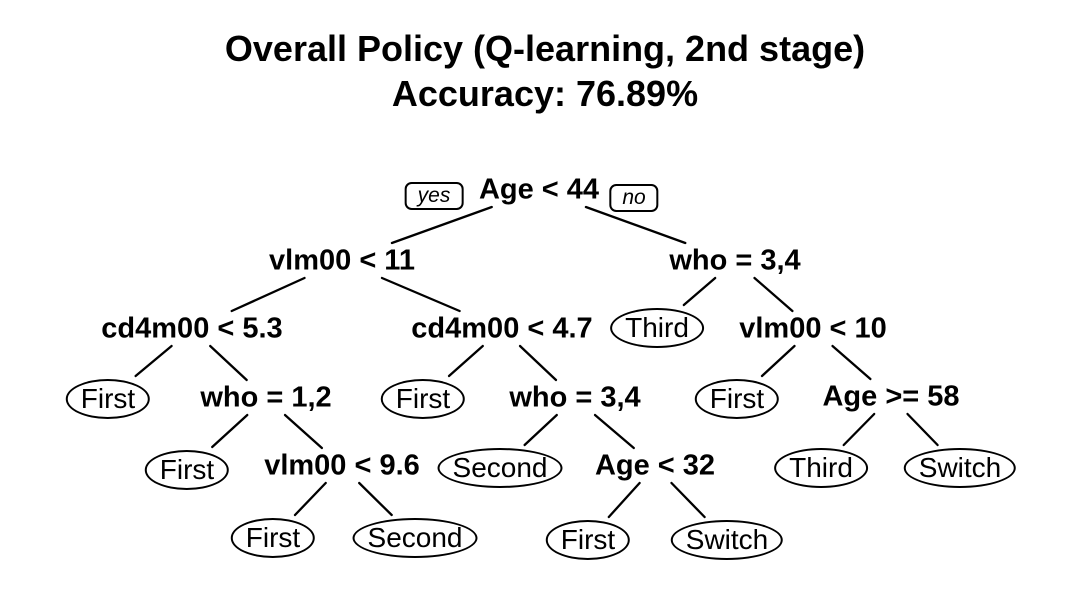 This screenshot has height=612, width=1090. Describe the element at coordinates (813, 328) in the screenshot. I see `split-node: vlm00 < 10` at that location.